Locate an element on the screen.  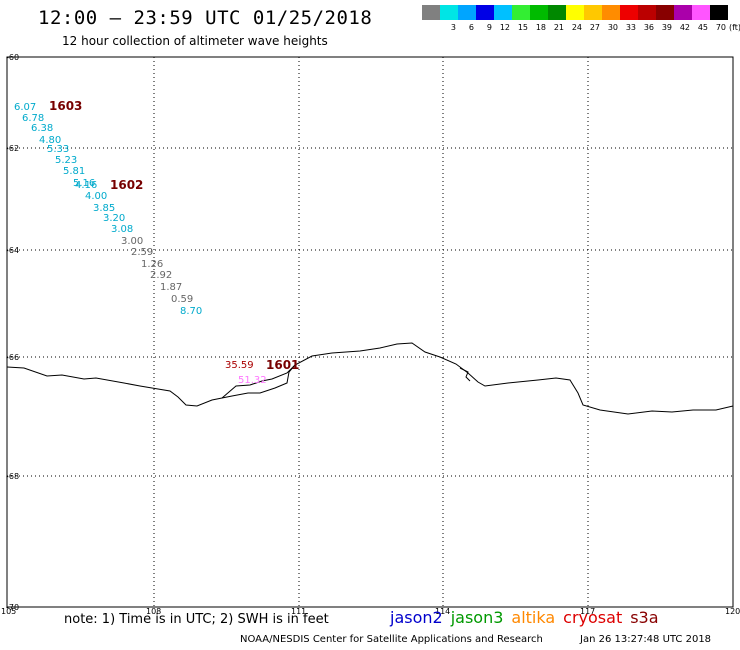
color-scale-label: 18 is located at coordinates (540, 27).